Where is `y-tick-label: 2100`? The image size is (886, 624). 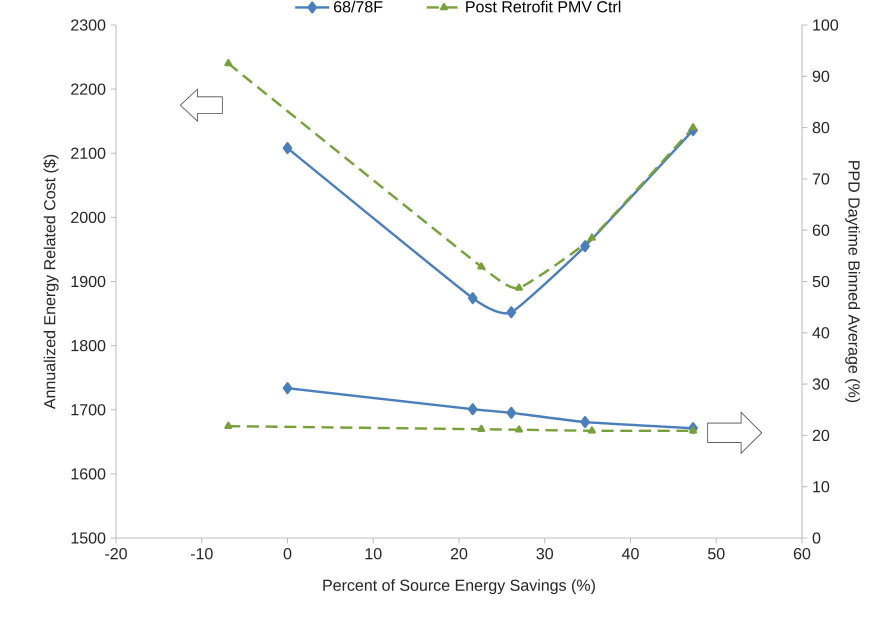 y-tick-label: 2100 is located at coordinates (88, 153).